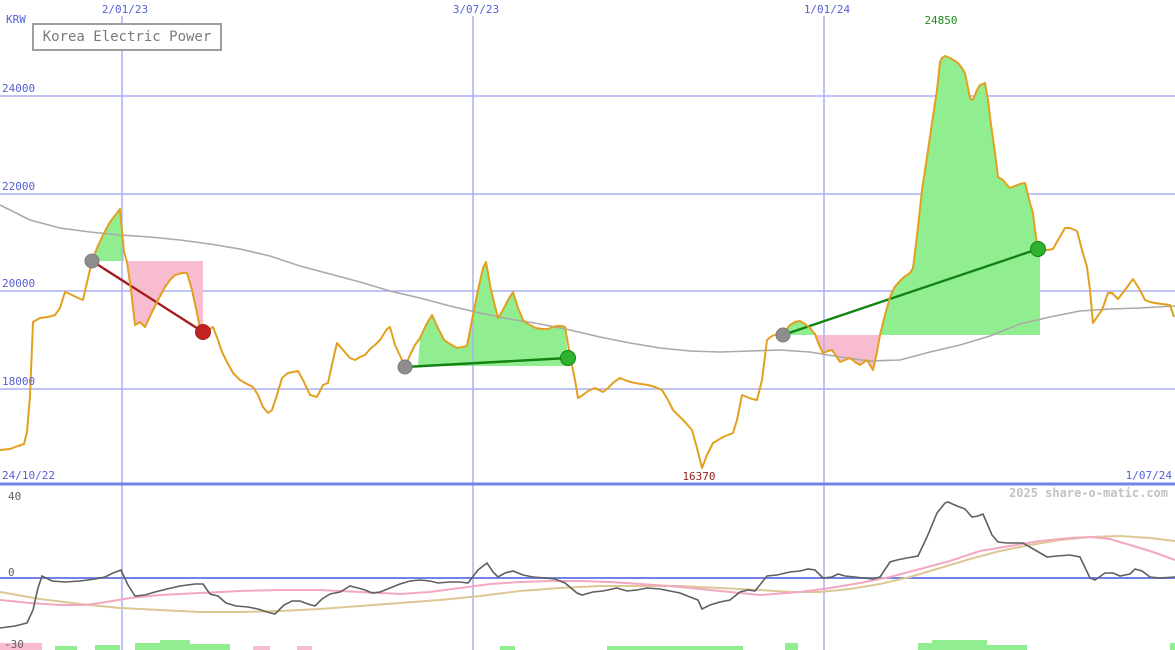  What do you see at coordinates (476, 9) in the screenshot?
I see `date-tick-label: 3/07/23` at bounding box center [476, 9].